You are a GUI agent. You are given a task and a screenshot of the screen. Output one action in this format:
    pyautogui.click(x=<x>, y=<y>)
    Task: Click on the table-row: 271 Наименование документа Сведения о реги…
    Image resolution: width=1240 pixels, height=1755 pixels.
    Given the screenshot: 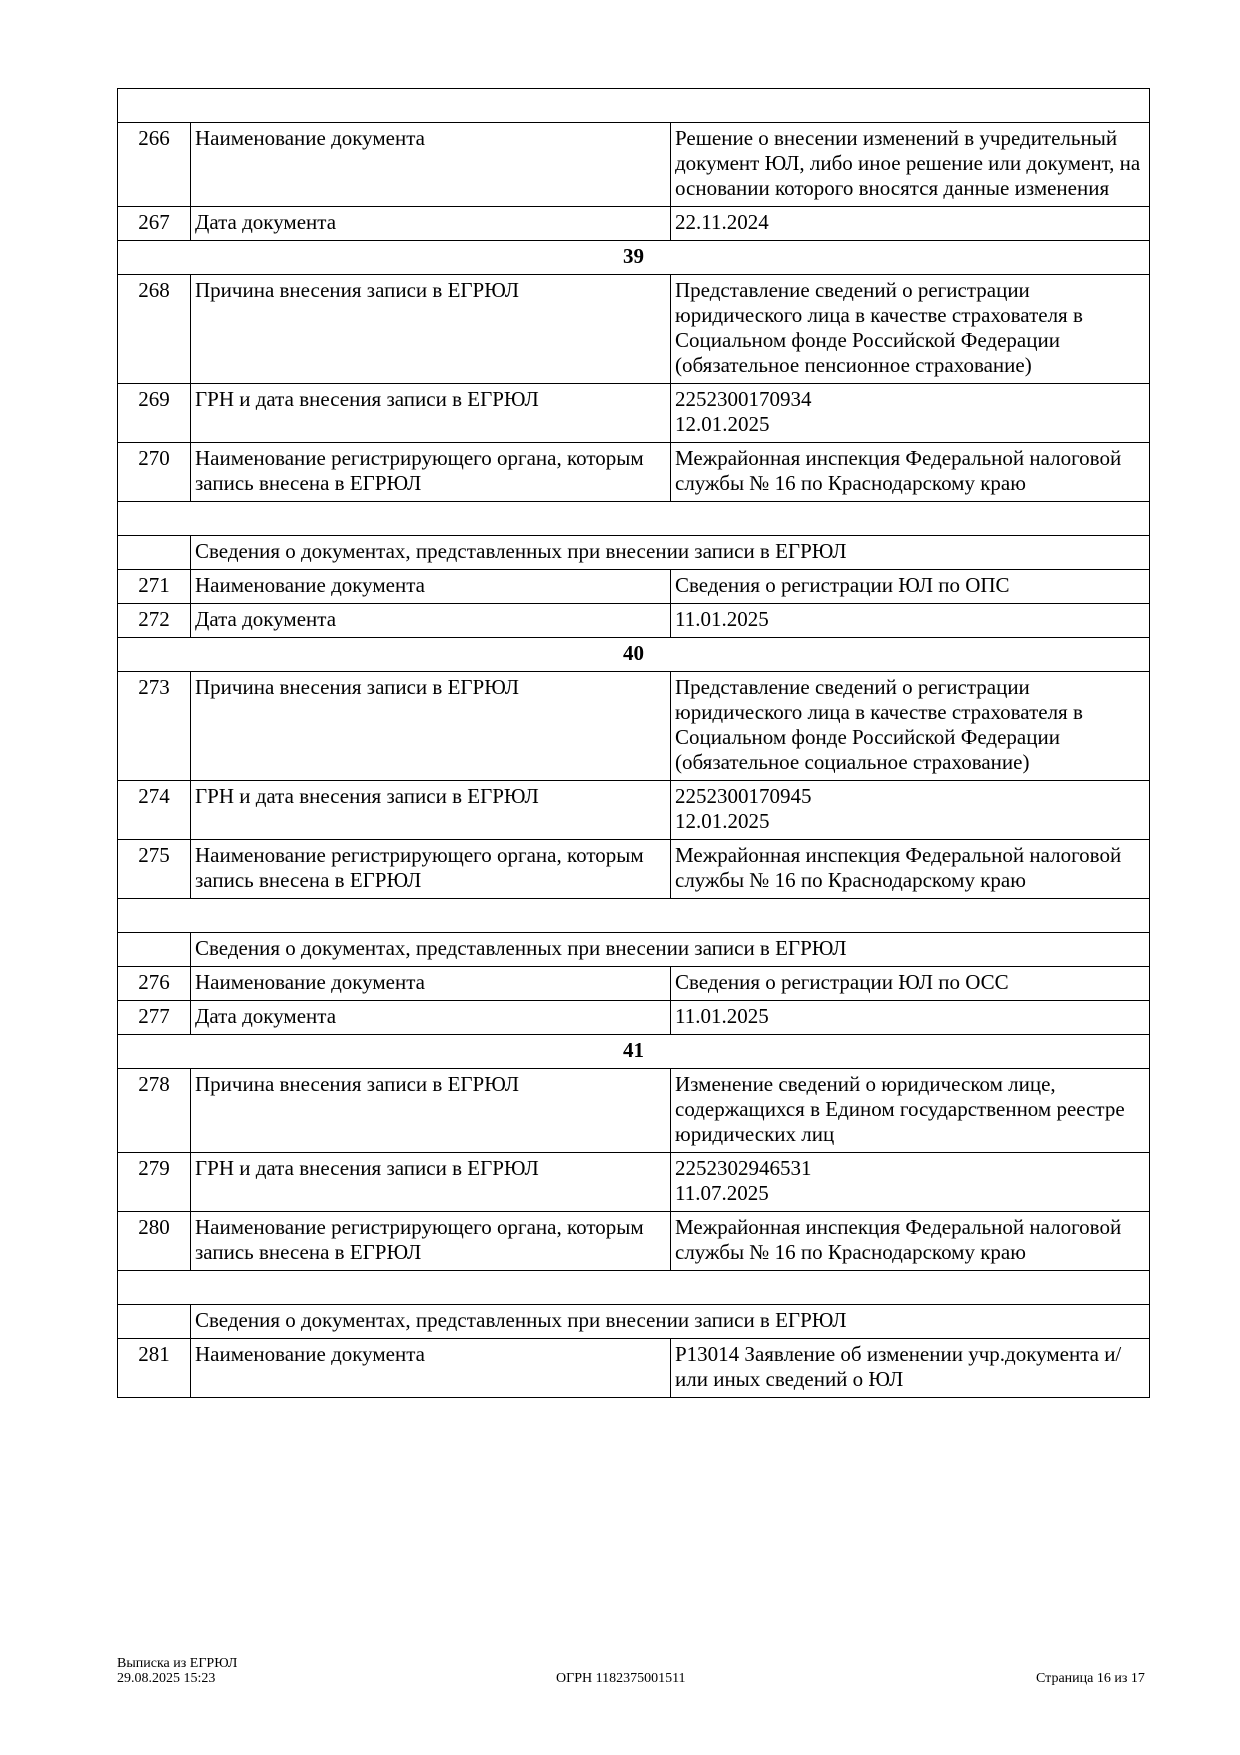 What is the action you would take?
    pyautogui.click(x=633, y=586)
    